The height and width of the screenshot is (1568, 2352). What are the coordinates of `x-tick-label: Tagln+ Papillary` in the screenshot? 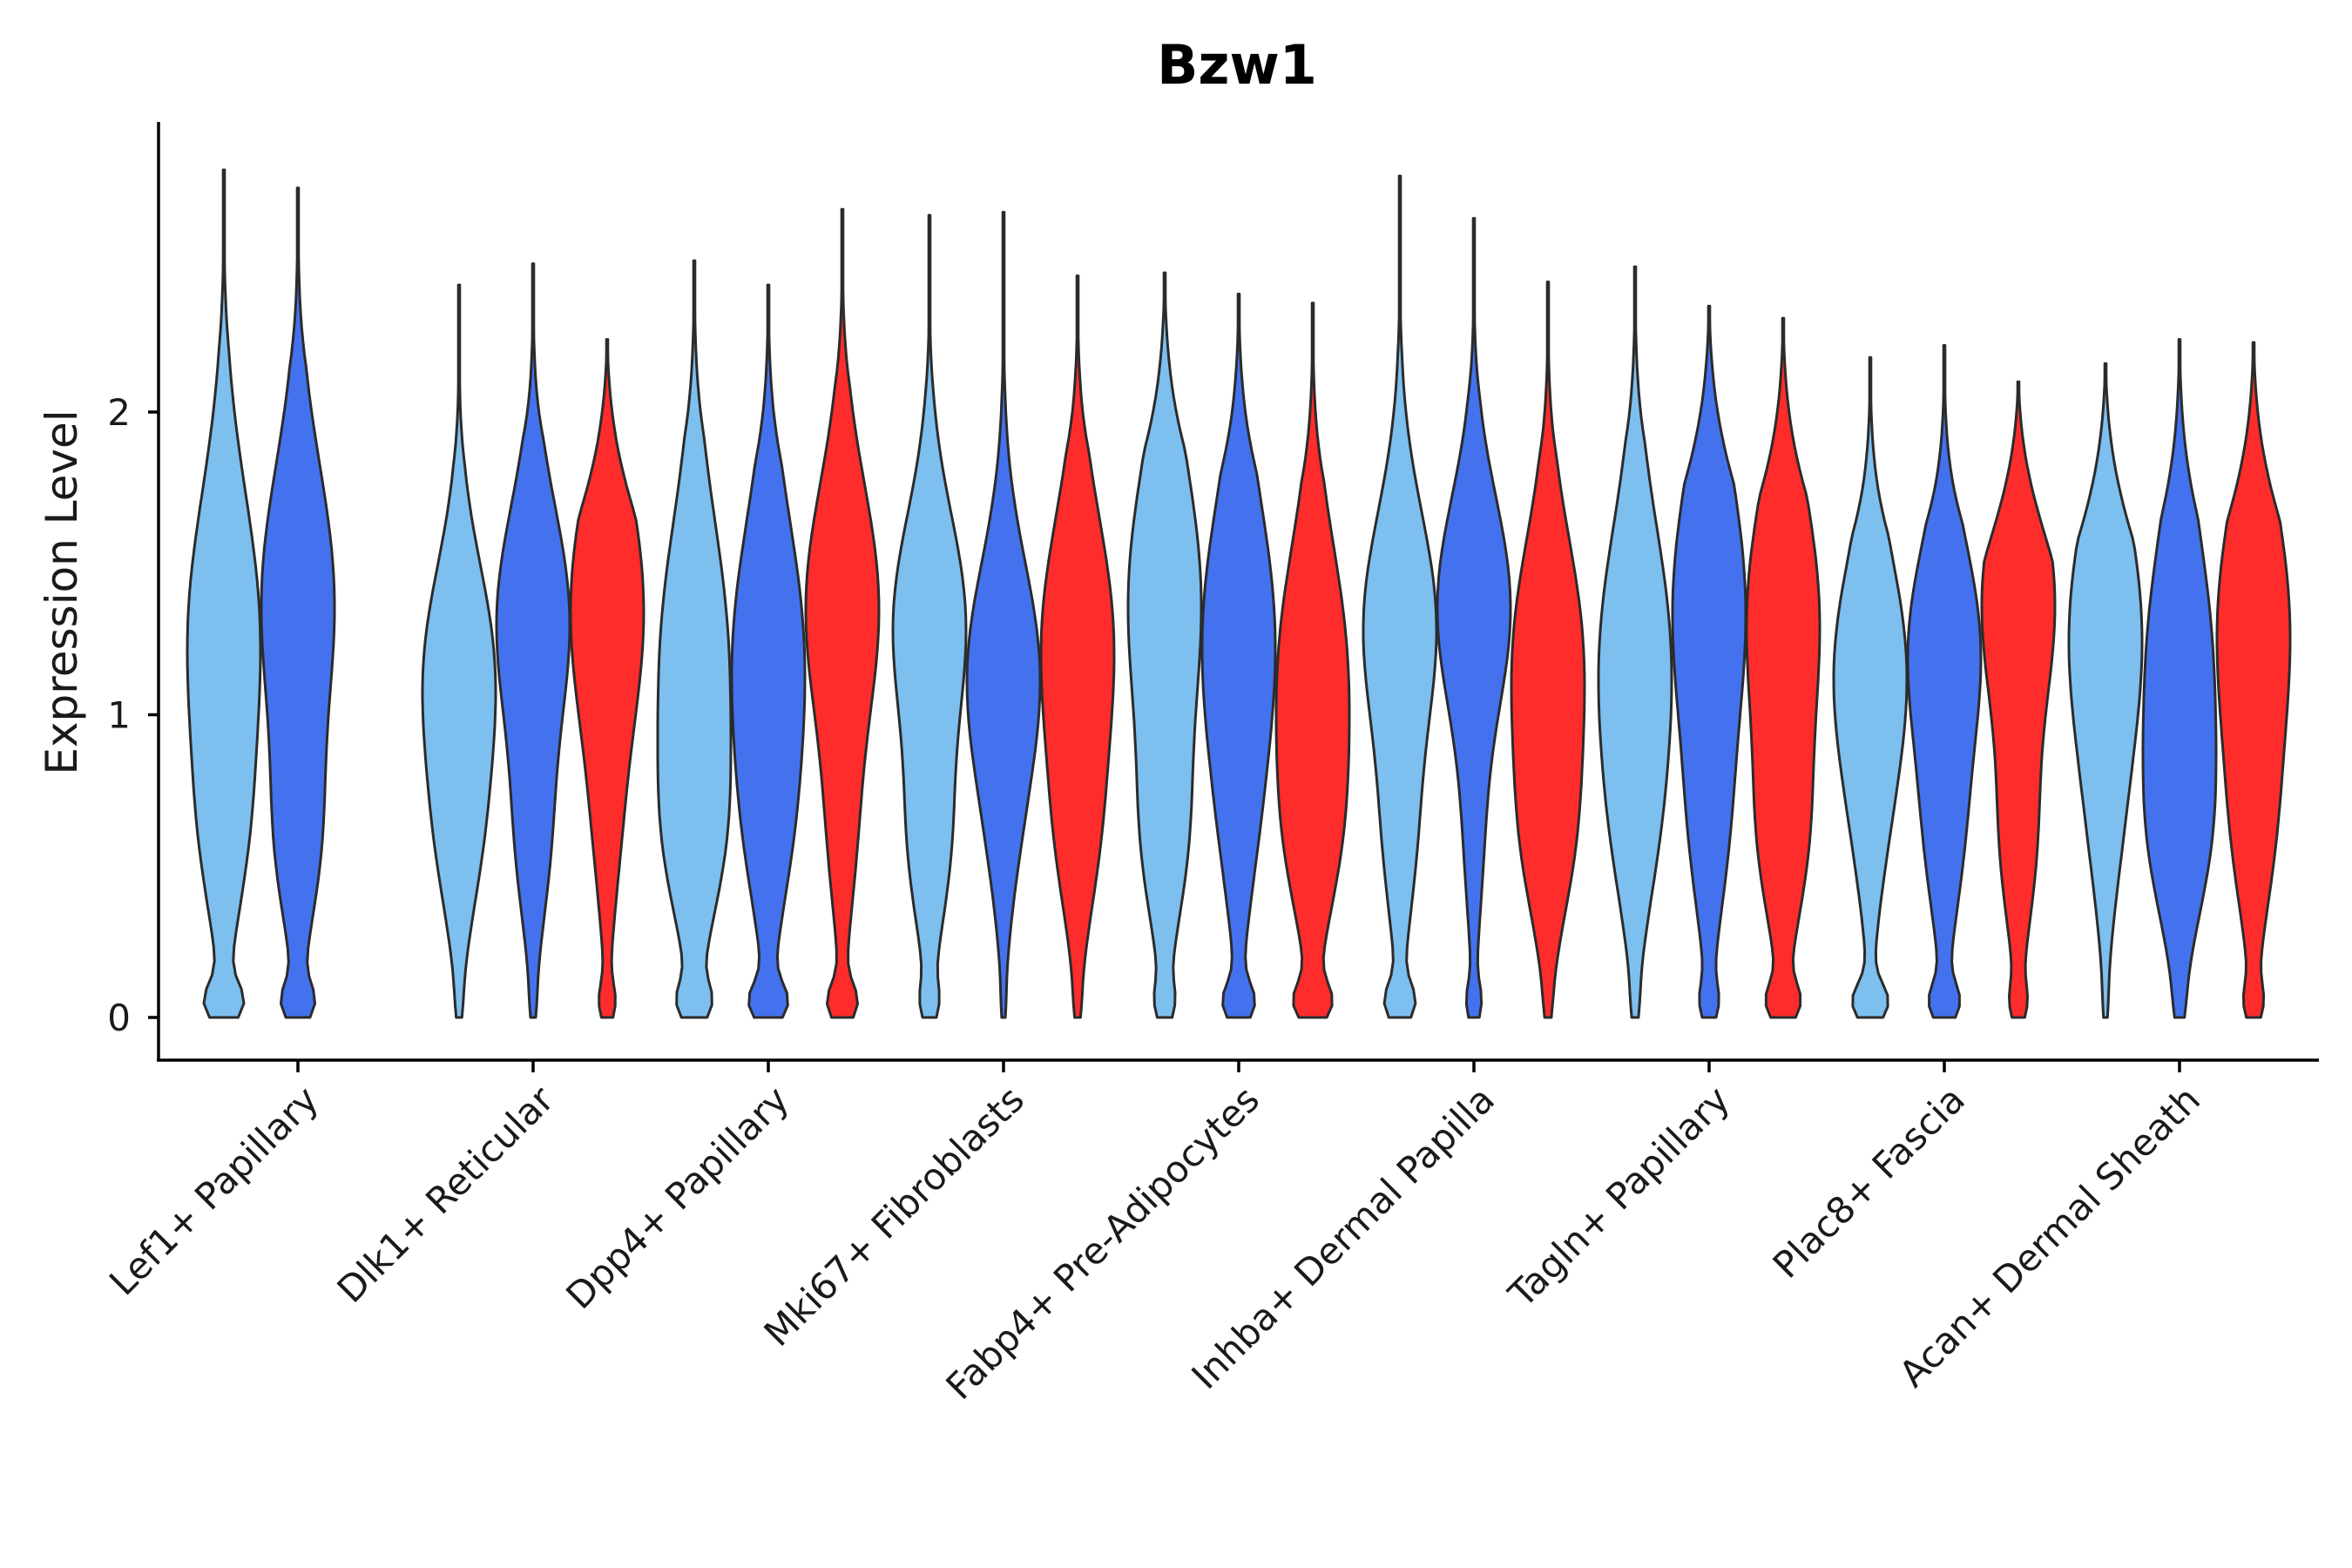 It's located at (1619, 1196).